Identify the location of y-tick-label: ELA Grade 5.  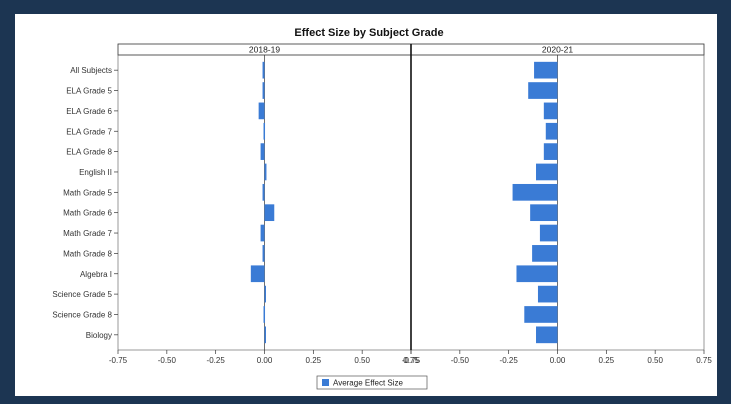
(89, 91).